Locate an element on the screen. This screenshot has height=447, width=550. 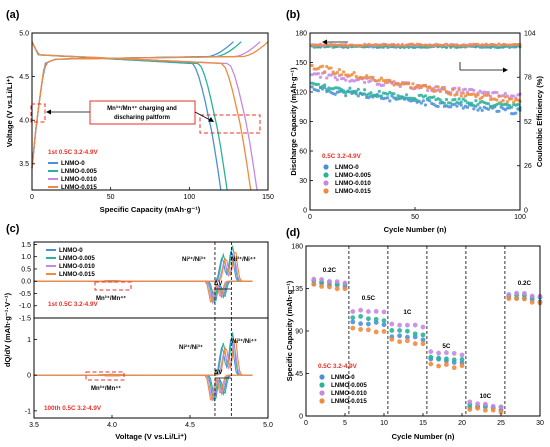
b-ytick-label: 60 is located at coordinates (303, 151).